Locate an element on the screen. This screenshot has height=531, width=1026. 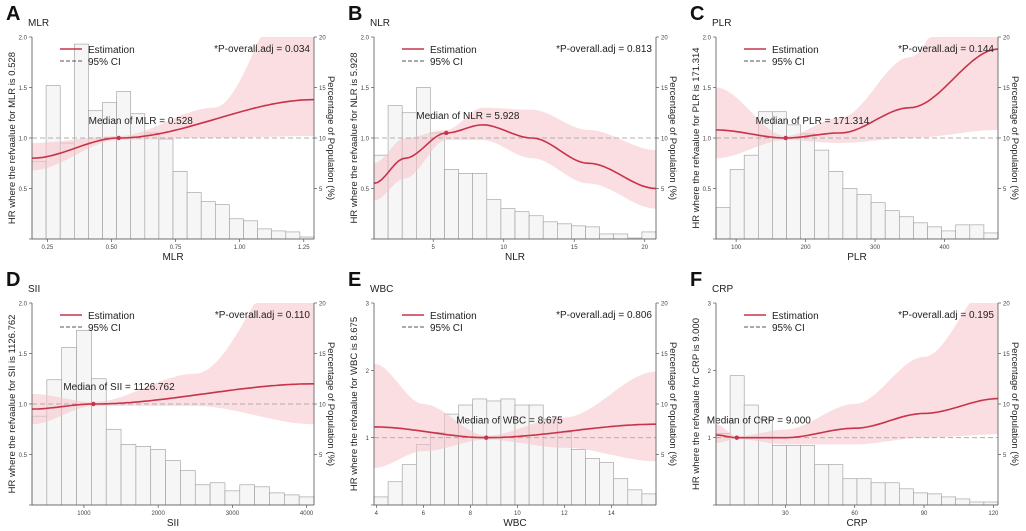
pct-tick-label: 20 is located at coordinates (1006, 39).